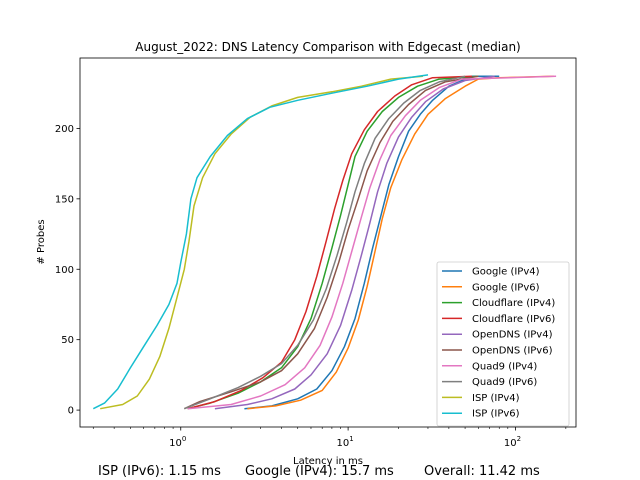 The height and width of the screenshot is (480, 640). Describe the element at coordinates (482, 471) in the screenshot. I see `footer-overall-median: Overall: 11.42 ms` at that location.